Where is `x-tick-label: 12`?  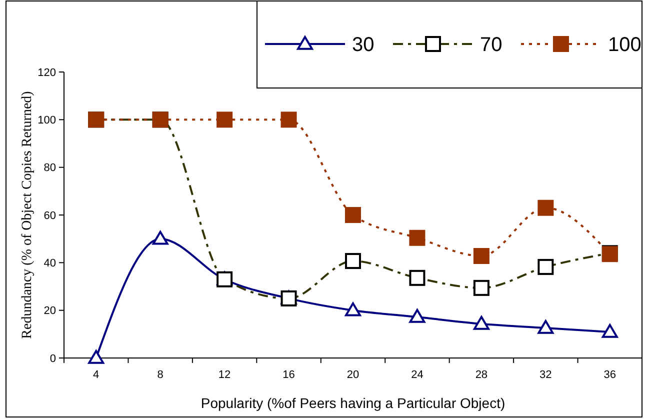
x-tick-label: 12 is located at coordinates (224, 375).